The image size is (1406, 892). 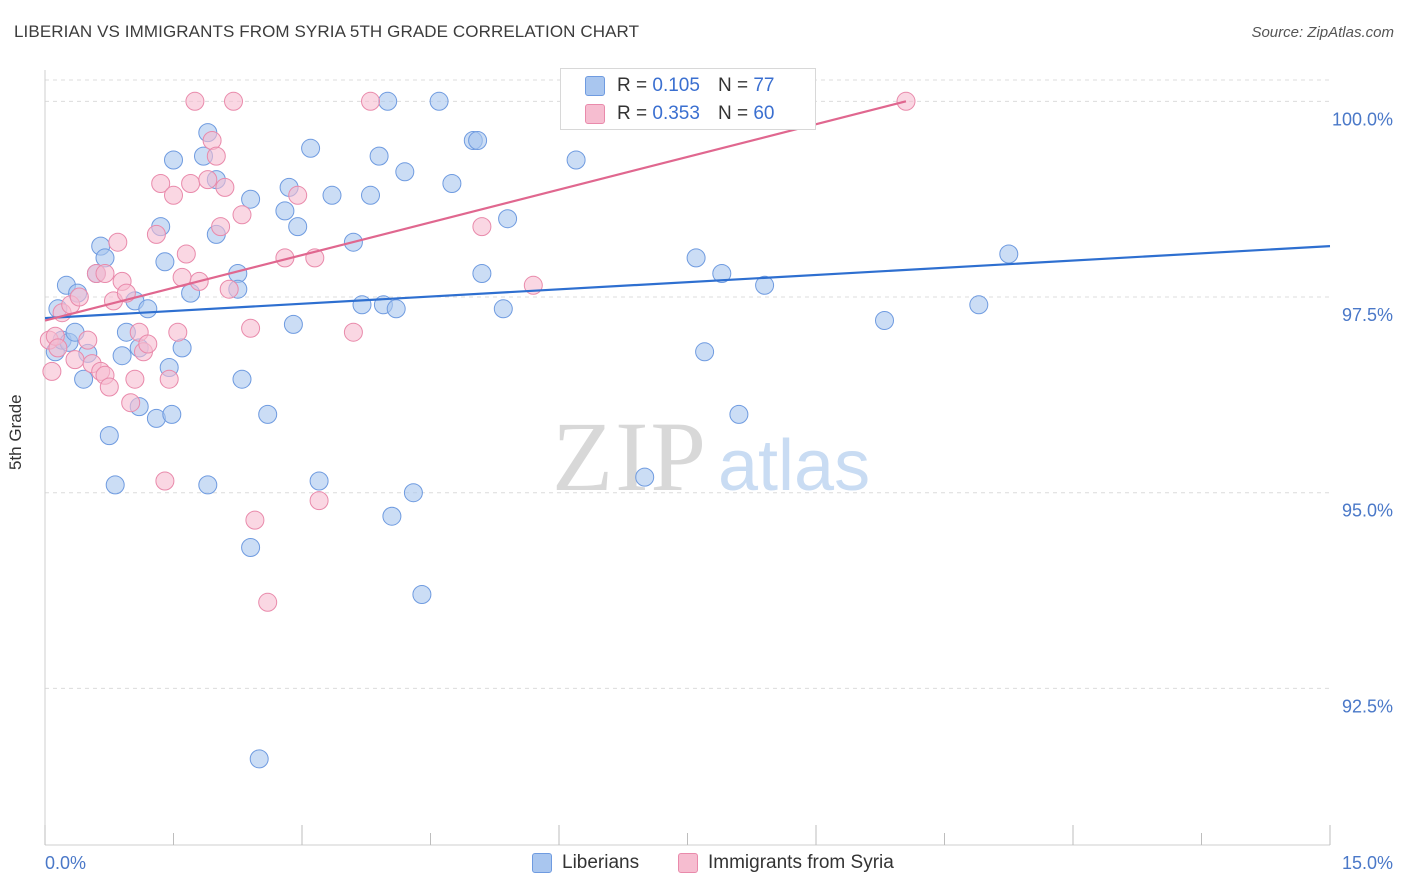 What do you see at coordinates (1362, 119) in the screenshot?
I see `y-tick-label: 100.0%` at bounding box center [1362, 119].